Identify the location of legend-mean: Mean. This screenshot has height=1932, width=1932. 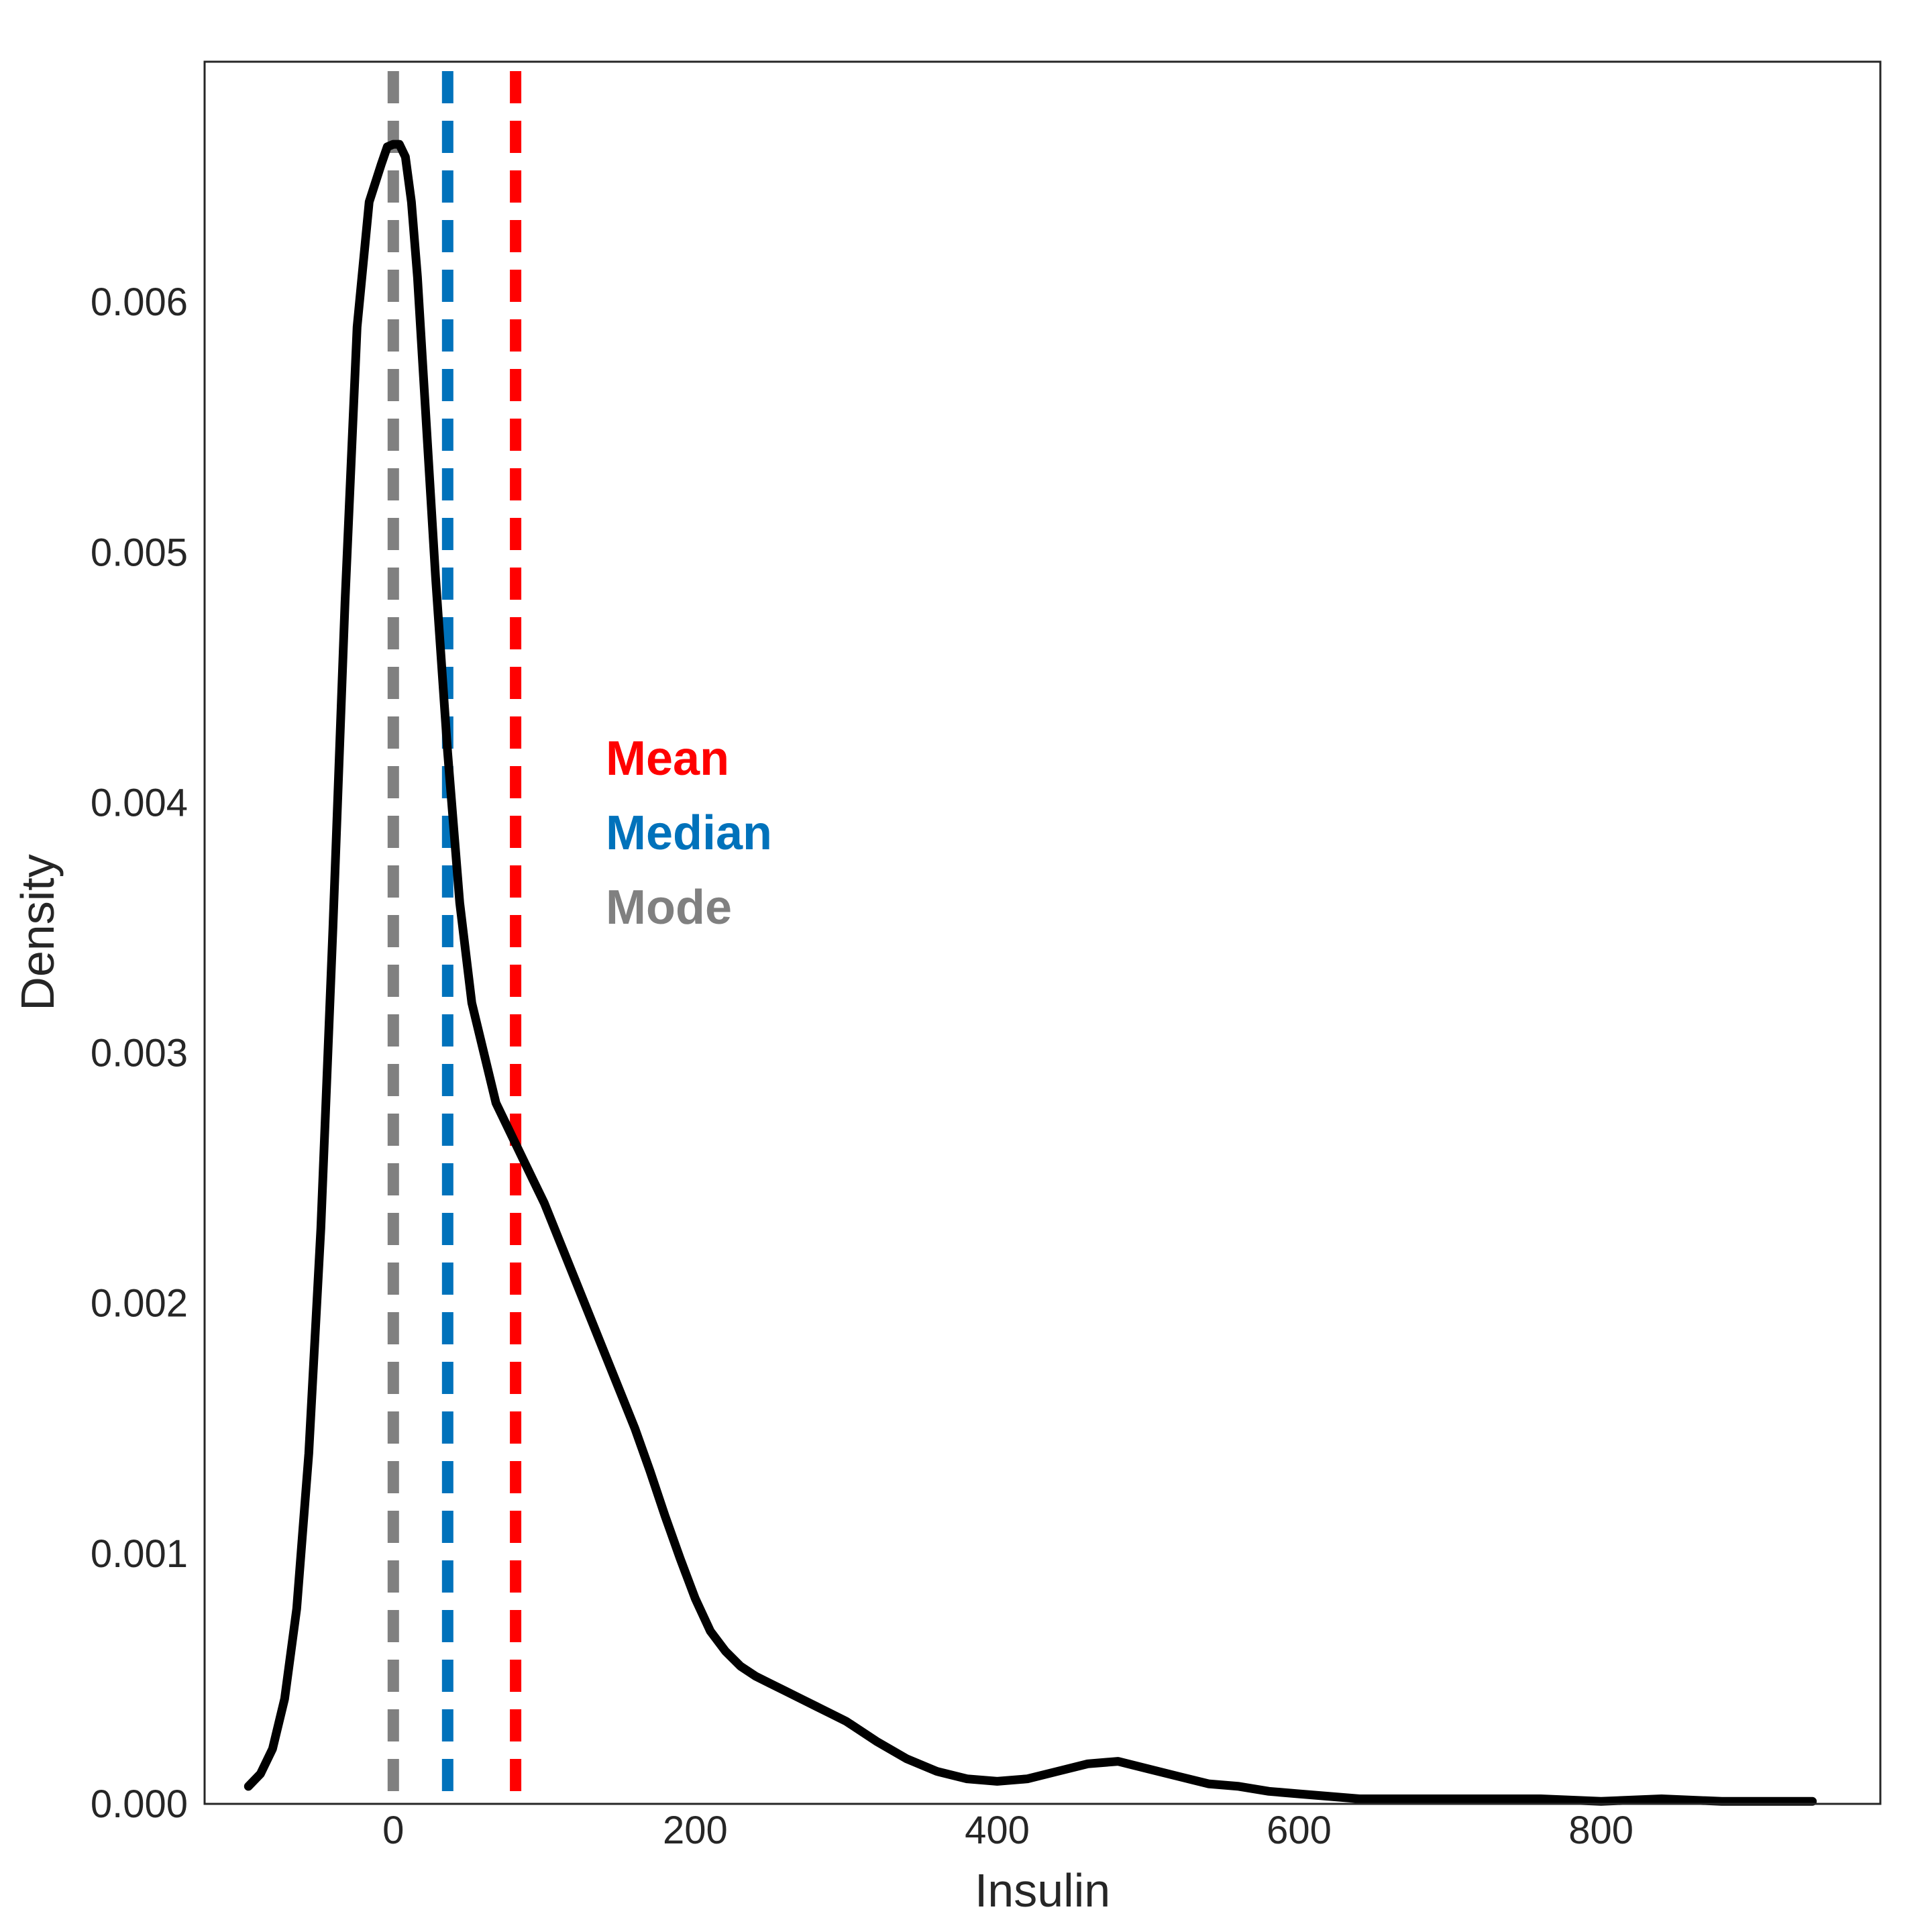
(667, 759).